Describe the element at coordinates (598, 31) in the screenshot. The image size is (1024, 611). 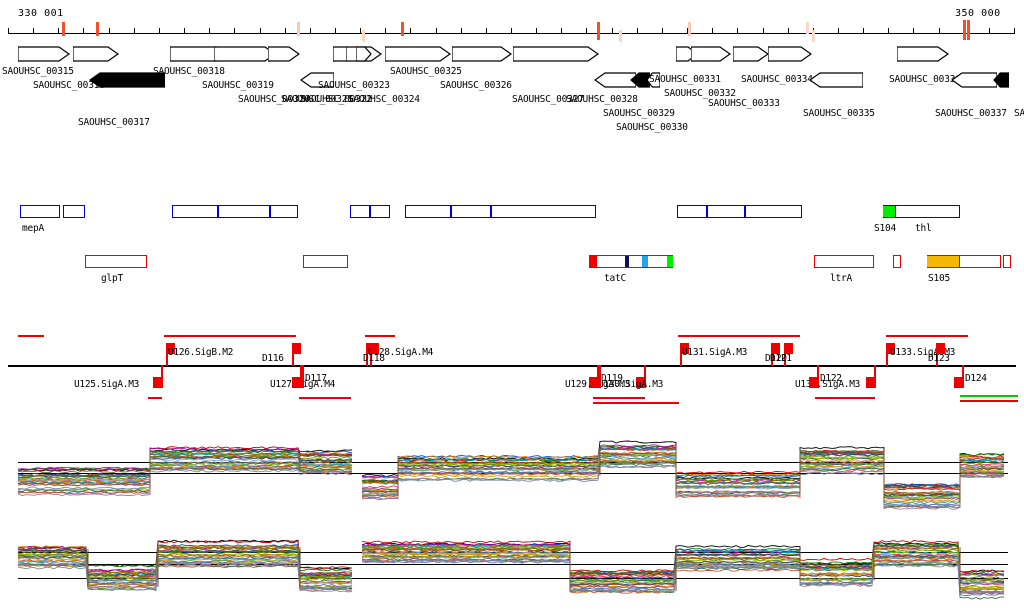
I see `ruler-site-mark` at that location.